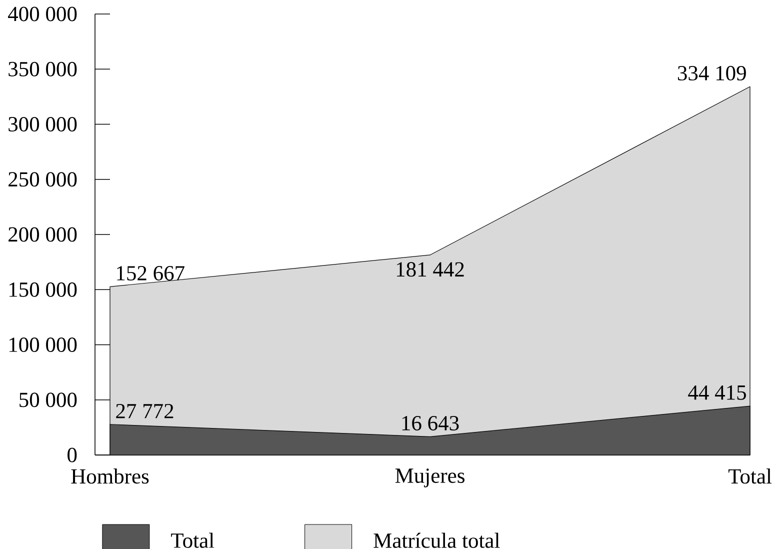  Describe the element at coordinates (150, 273) in the screenshot. I see `data-label: 152 667` at that location.